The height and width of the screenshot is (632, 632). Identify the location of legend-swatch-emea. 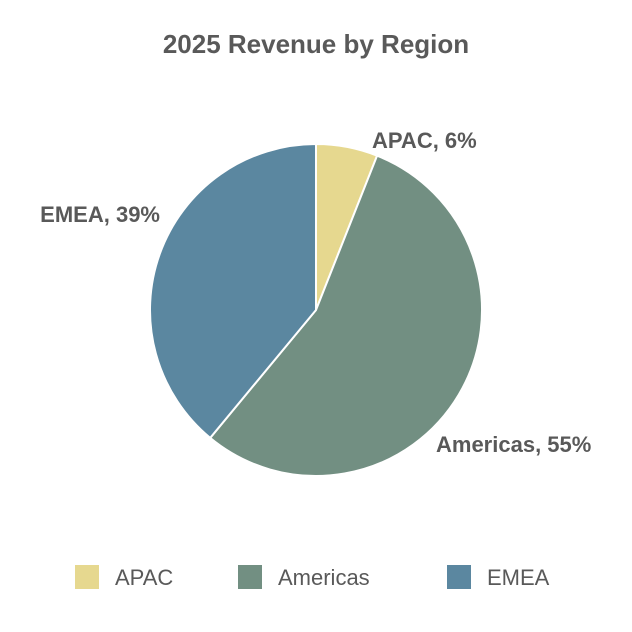
(459, 577).